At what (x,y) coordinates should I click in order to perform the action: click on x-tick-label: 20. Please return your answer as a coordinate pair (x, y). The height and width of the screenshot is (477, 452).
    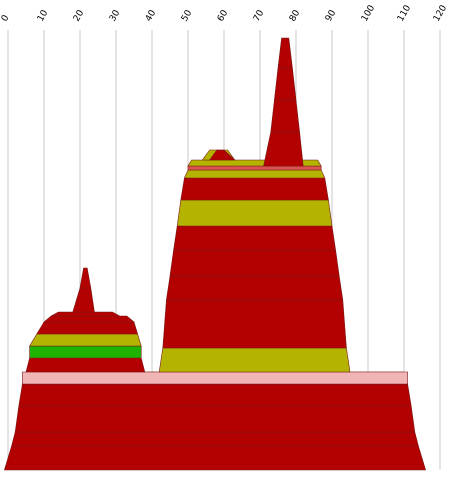
    Looking at the image, I should click on (79, 15).